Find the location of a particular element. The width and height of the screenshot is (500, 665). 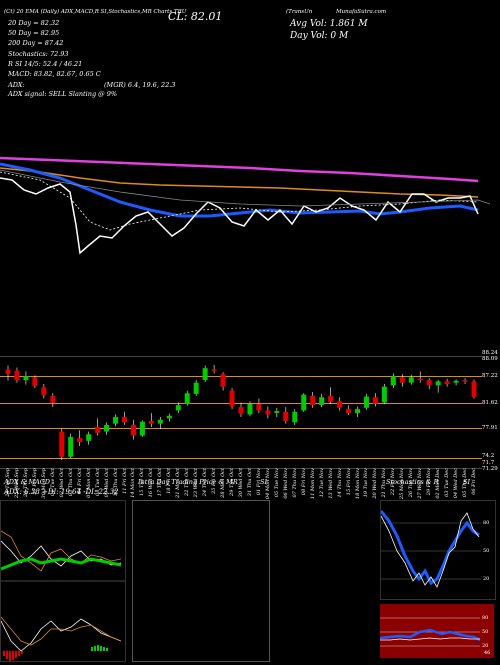

date-label: 30 Wed Oct is located at coordinates (241, 483).